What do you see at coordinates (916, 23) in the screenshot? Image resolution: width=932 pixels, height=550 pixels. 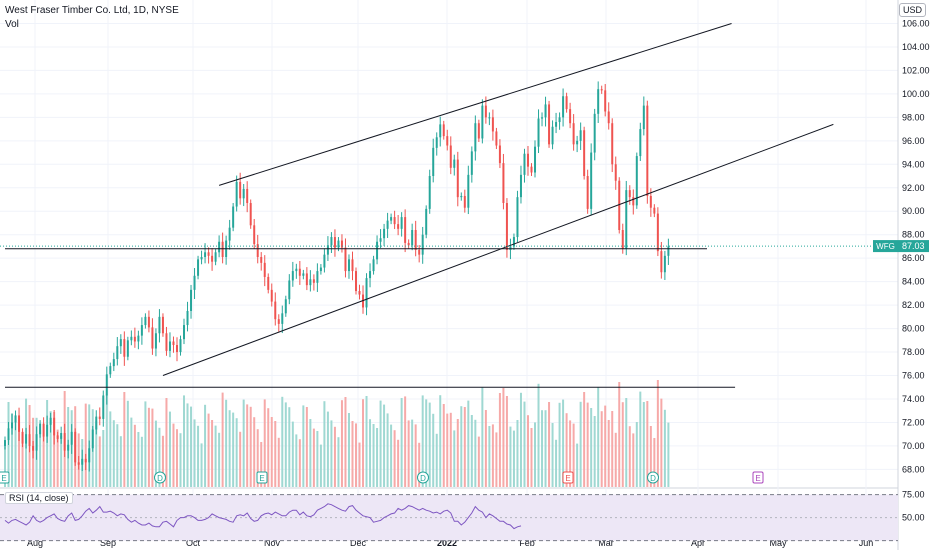 I see `y-tick-label: 106.00` at bounding box center [916, 23].